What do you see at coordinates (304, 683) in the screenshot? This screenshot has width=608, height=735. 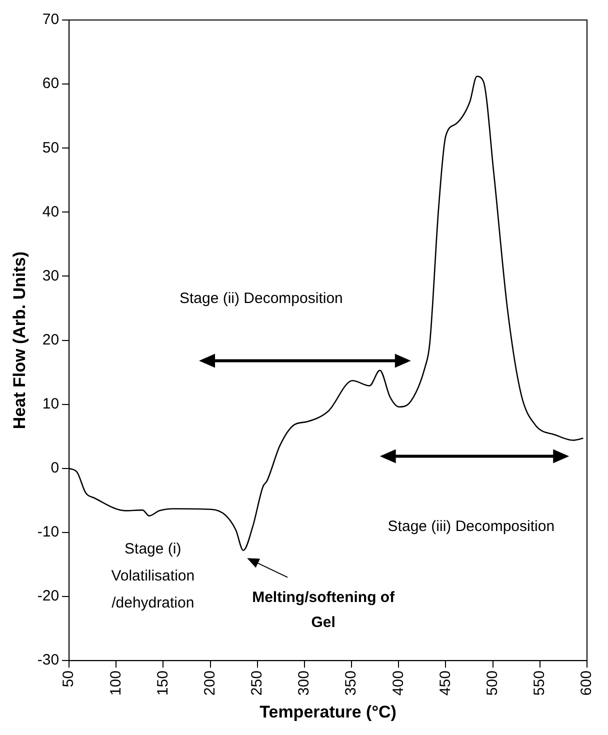 I see `x-tick-label: 300` at bounding box center [304, 683].